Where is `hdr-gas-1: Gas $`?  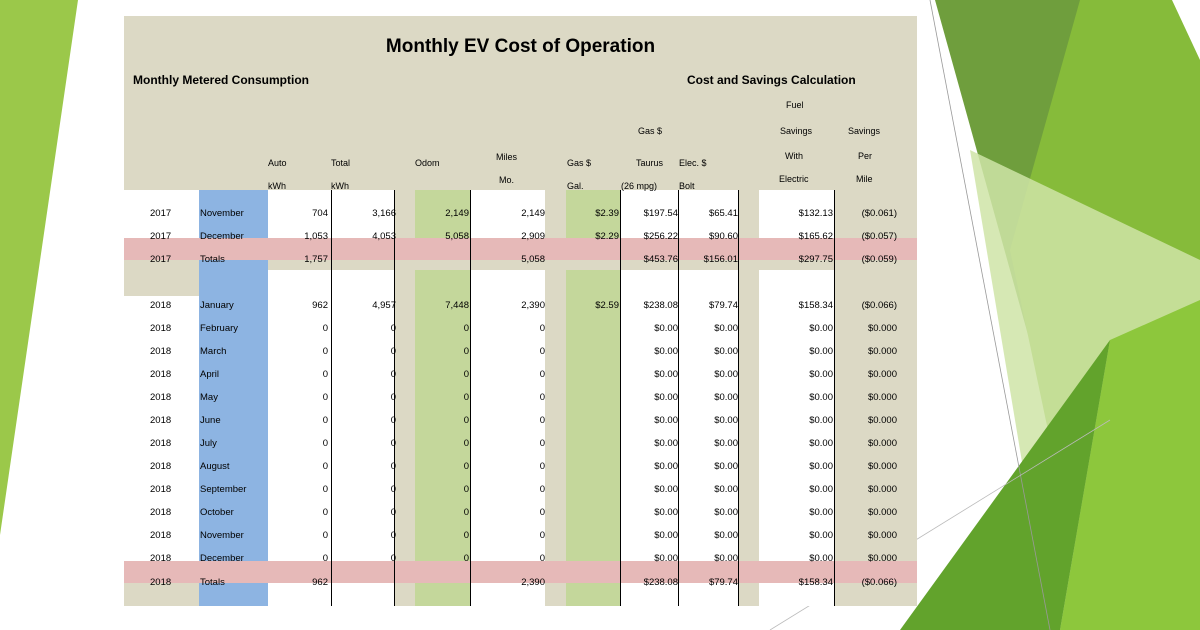
hdr-gas-1: Gas $ is located at coordinates (579, 163).